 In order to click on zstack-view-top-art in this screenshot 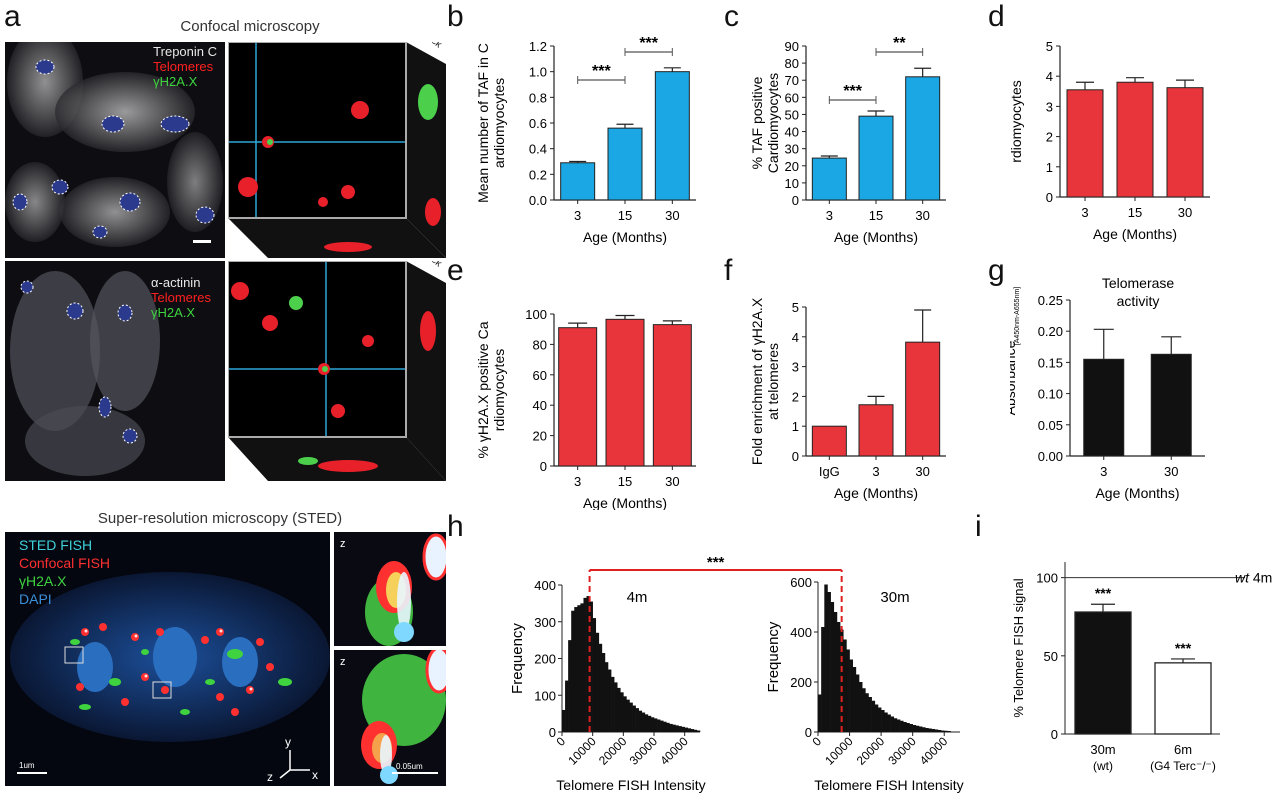, I will do `click(337, 150)`.